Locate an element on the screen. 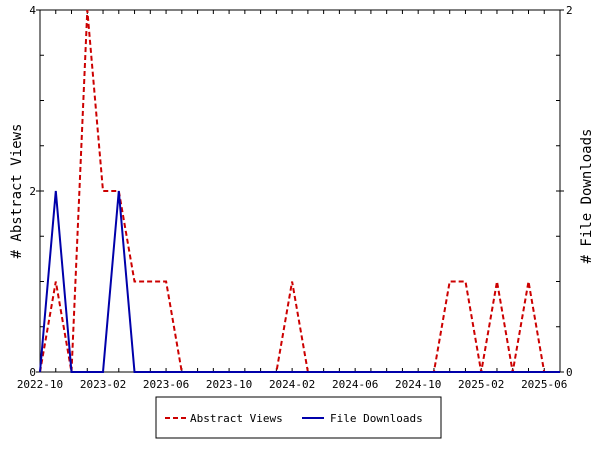 The image size is (600, 450). right-y-axis-ticks: 02 is located at coordinates (564, 191).